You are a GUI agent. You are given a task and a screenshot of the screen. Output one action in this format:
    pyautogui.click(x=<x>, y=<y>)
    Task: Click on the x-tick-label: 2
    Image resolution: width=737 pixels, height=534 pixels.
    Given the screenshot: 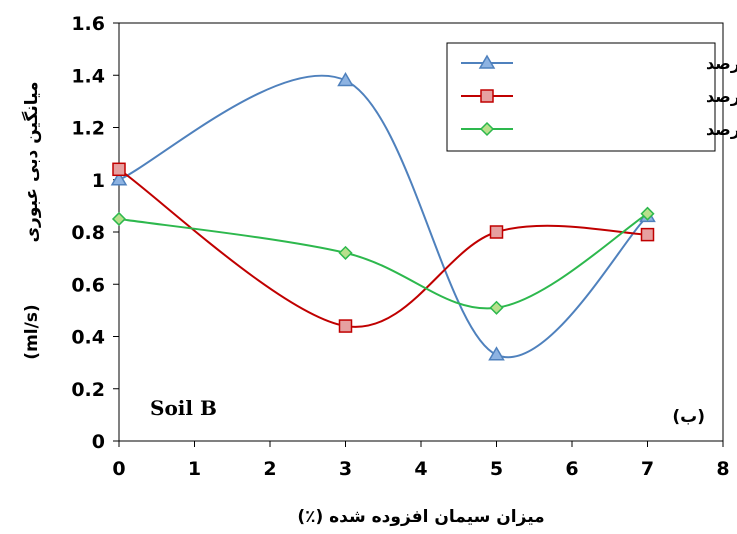 What is the action you would take?
    pyautogui.click(x=269, y=469)
    